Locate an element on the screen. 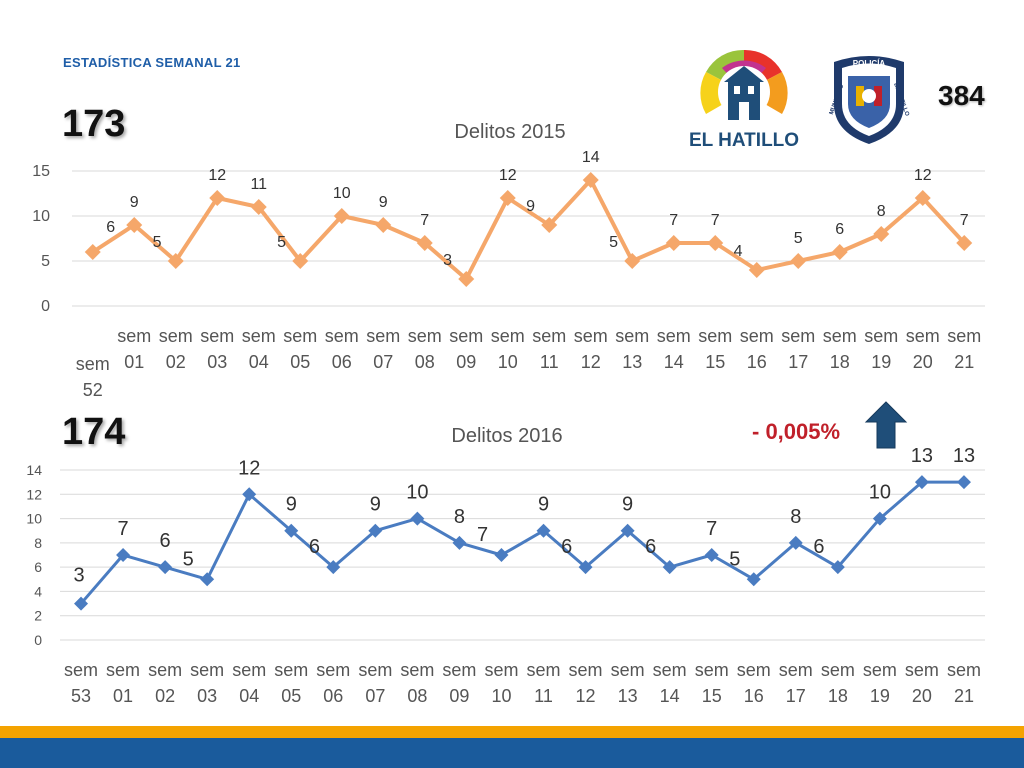 This screenshot has height=768, width=1024. data-label: 4 is located at coordinates (738, 251).